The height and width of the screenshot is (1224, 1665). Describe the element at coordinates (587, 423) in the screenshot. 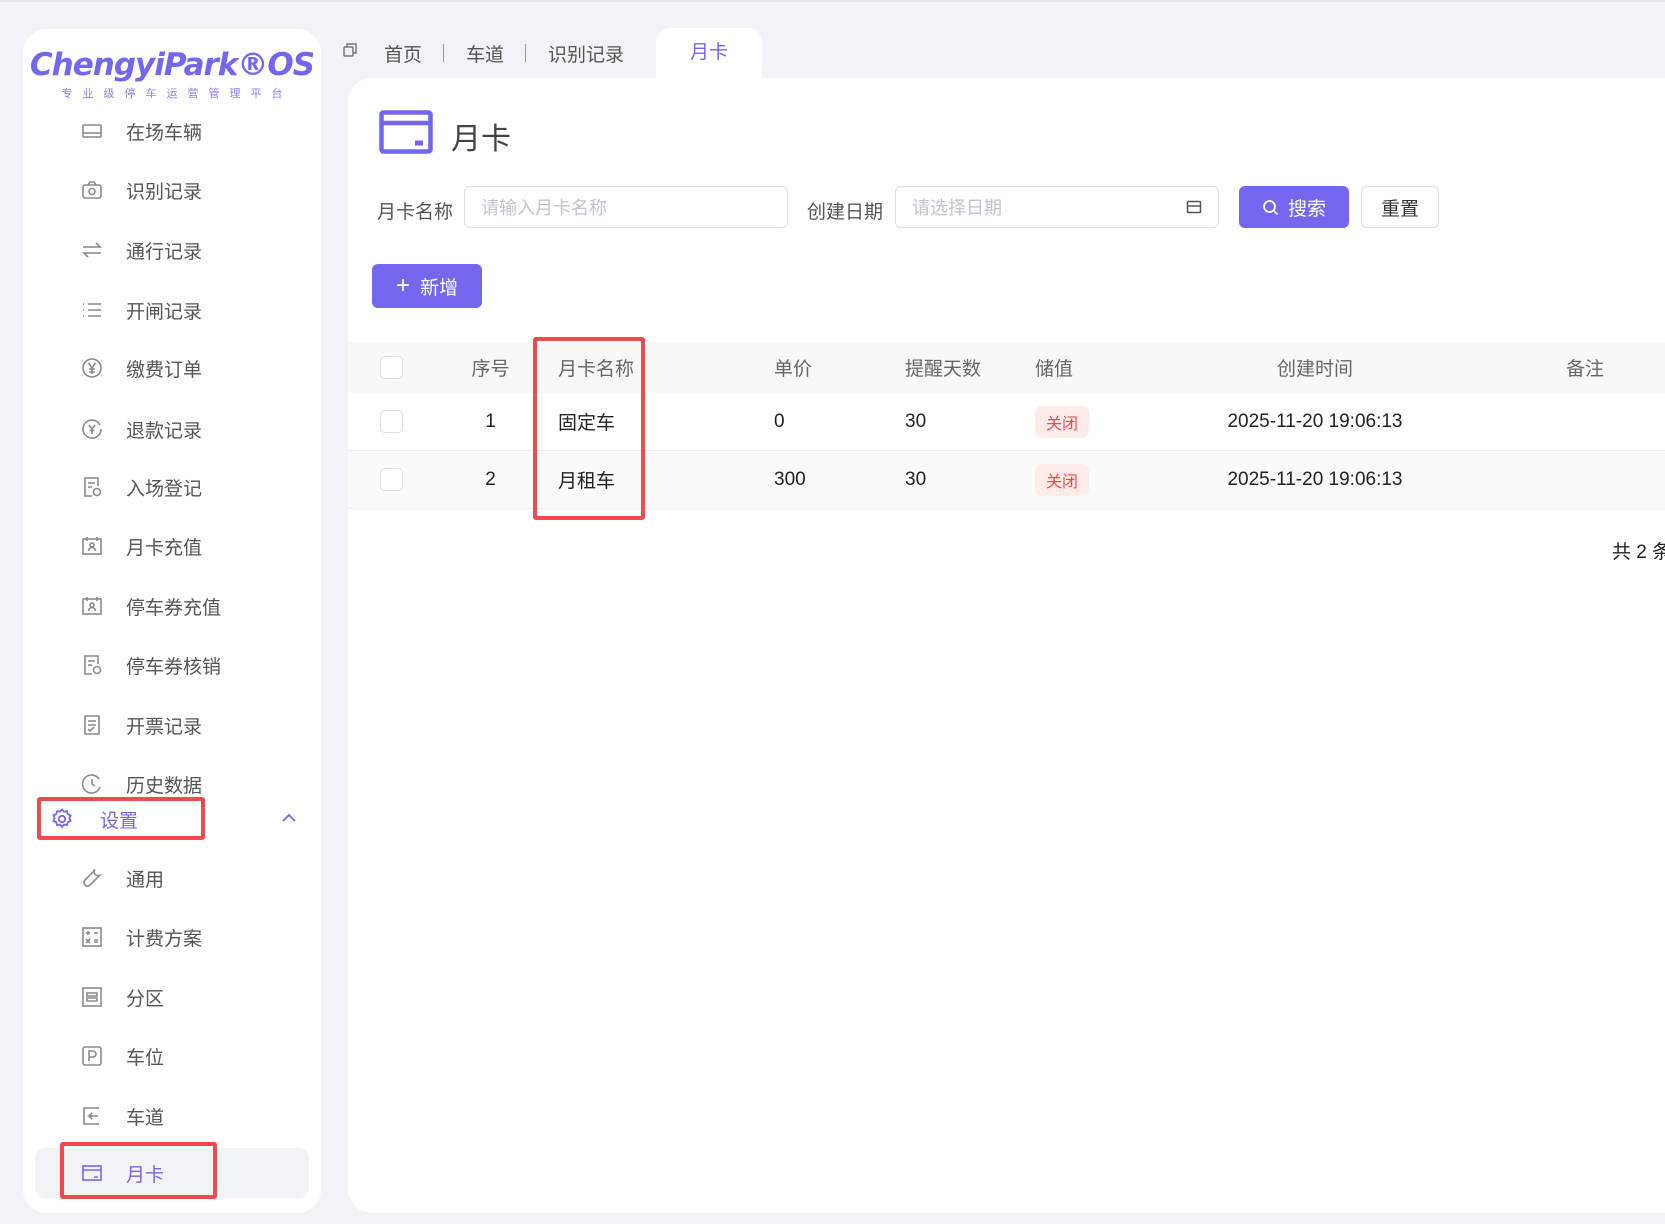

I see `cell-name: 固定车` at that location.